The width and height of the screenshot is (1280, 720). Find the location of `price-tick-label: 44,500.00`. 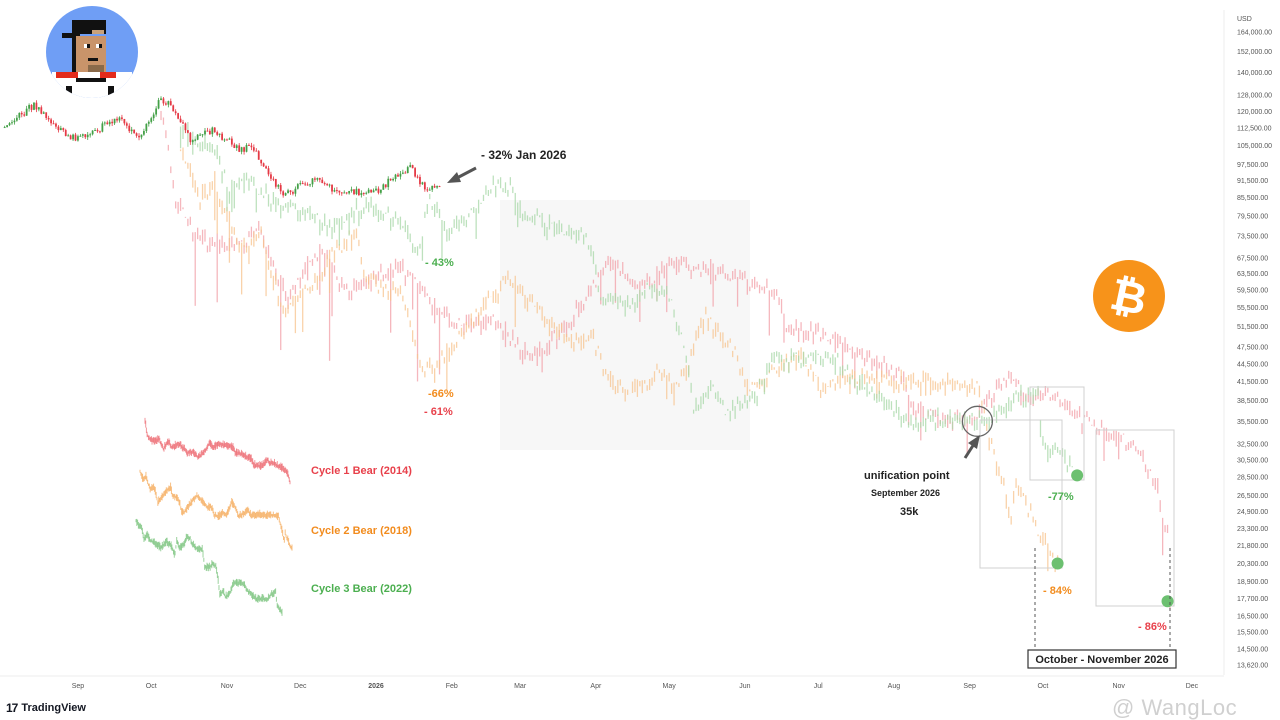

price-tick-label: 44,500.00 is located at coordinates (1252, 364).